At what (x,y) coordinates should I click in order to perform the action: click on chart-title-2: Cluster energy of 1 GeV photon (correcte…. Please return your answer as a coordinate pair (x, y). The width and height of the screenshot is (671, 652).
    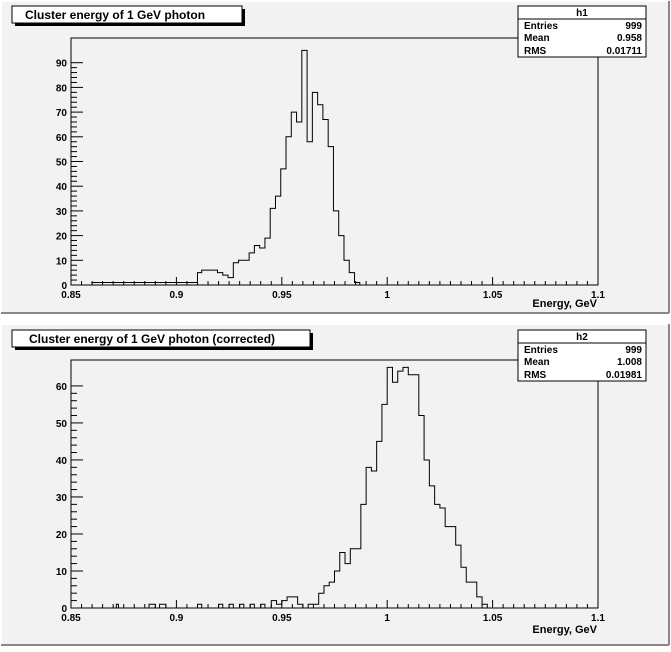
    Looking at the image, I should click on (152, 339).